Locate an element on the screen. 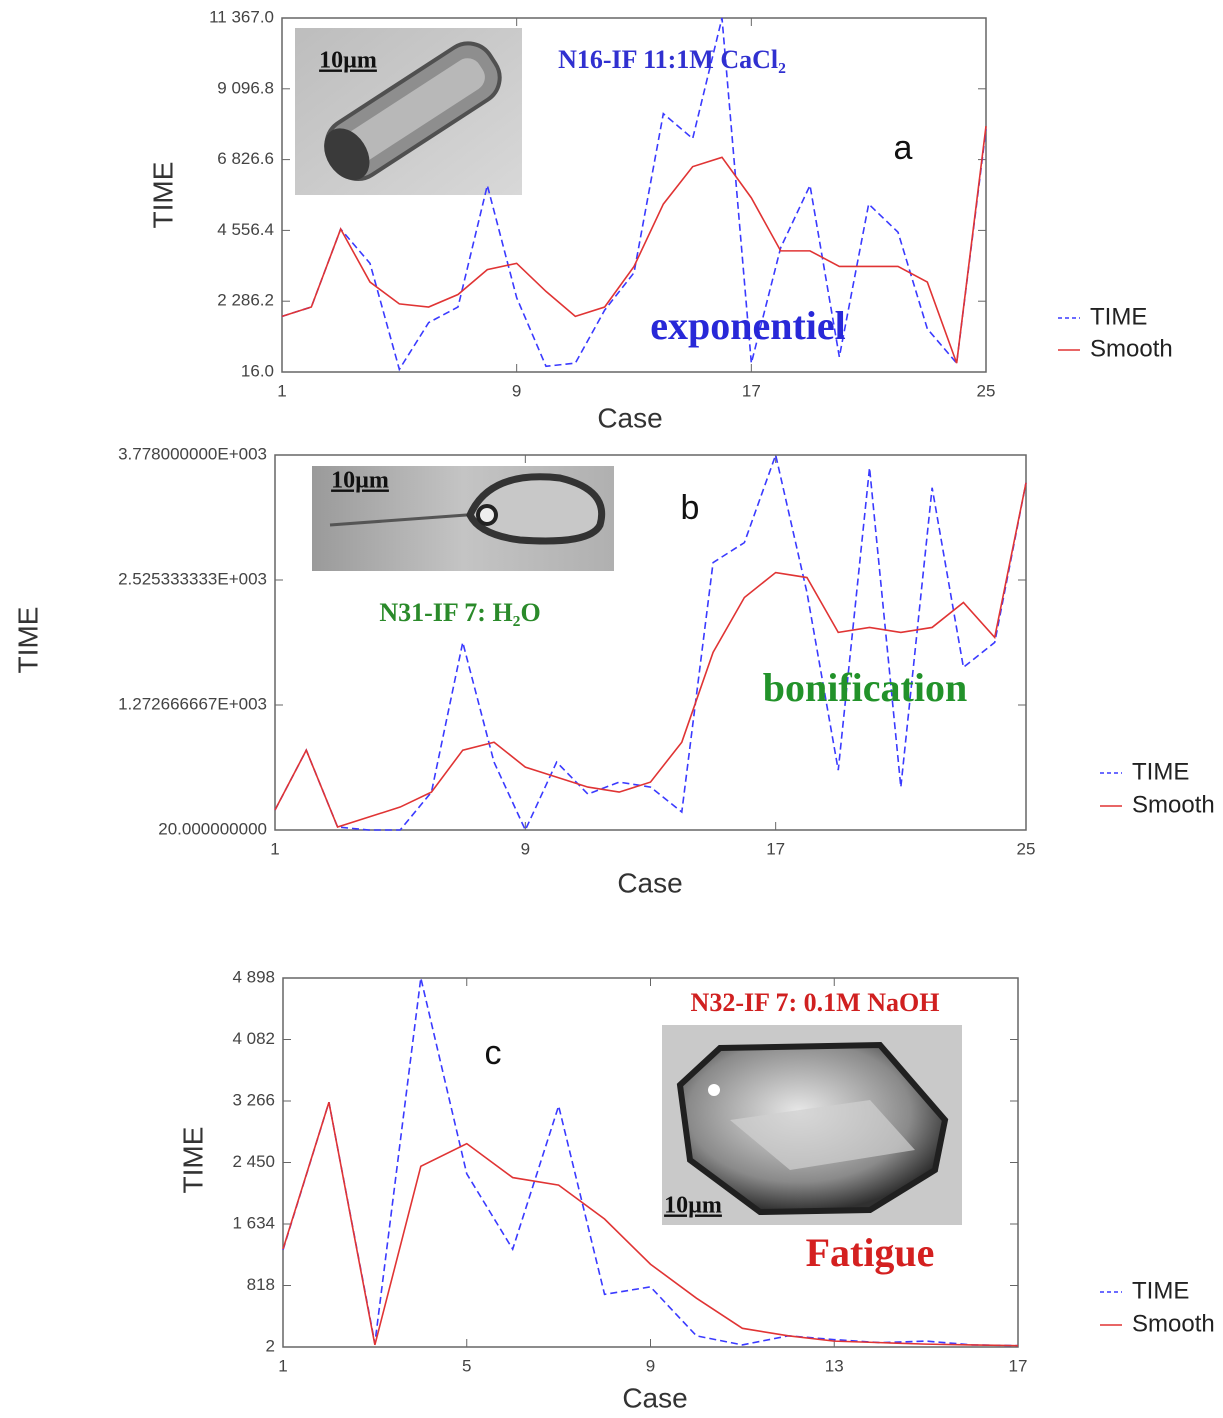  y-tick-label: 4 556.4 is located at coordinates (245, 229).